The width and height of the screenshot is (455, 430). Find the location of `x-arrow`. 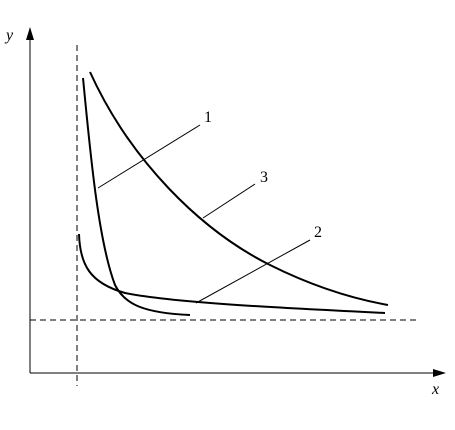

x-arrow is located at coordinates (439, 373).